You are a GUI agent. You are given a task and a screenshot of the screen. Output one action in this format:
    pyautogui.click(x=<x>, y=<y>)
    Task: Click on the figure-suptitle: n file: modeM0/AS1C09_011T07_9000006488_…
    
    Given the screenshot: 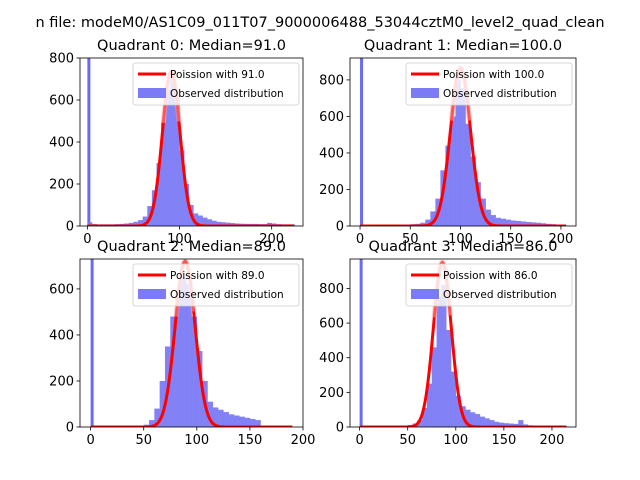 What is the action you would take?
    pyautogui.click(x=319, y=23)
    